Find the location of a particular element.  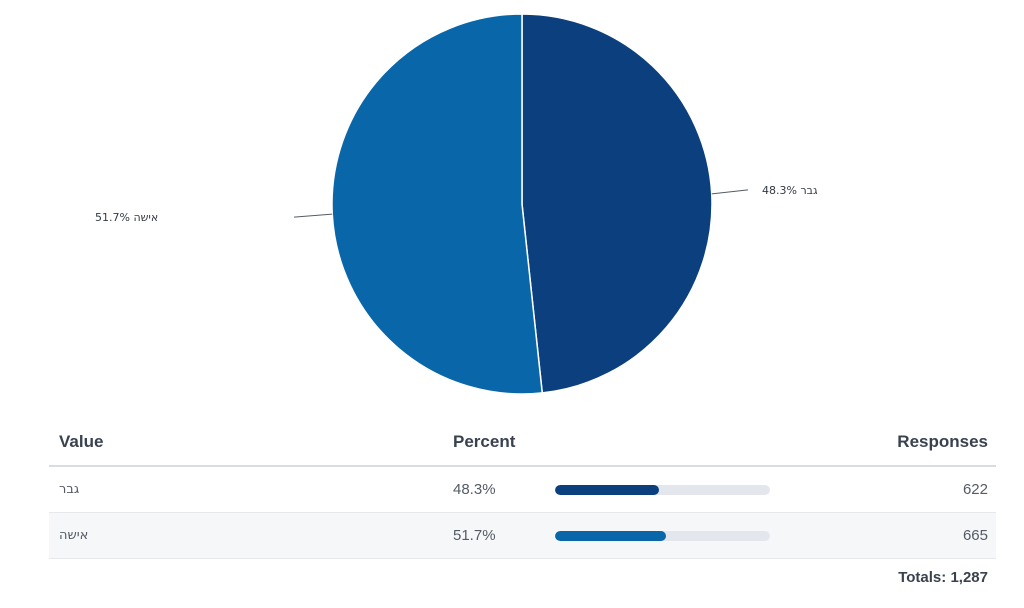

header-value: Value is located at coordinates (81, 441).